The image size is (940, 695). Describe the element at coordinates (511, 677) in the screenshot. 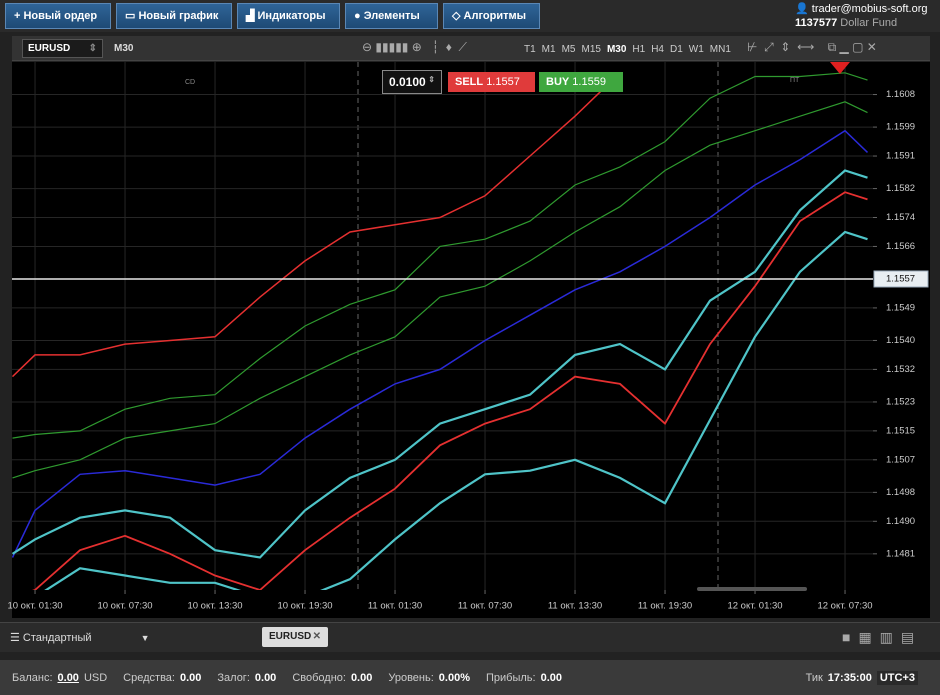

I see `status-label: Прибыль:` at that location.